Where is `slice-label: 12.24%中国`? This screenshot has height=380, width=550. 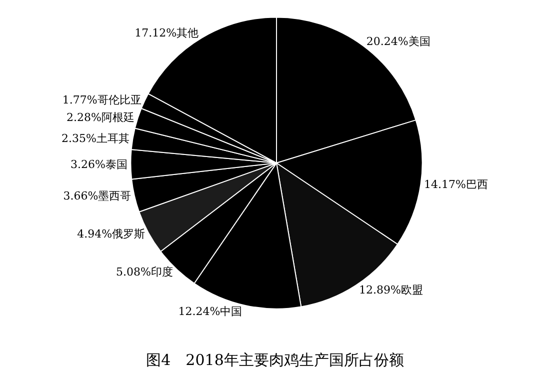
slice-label: 12.24%中国 is located at coordinates (210, 311).